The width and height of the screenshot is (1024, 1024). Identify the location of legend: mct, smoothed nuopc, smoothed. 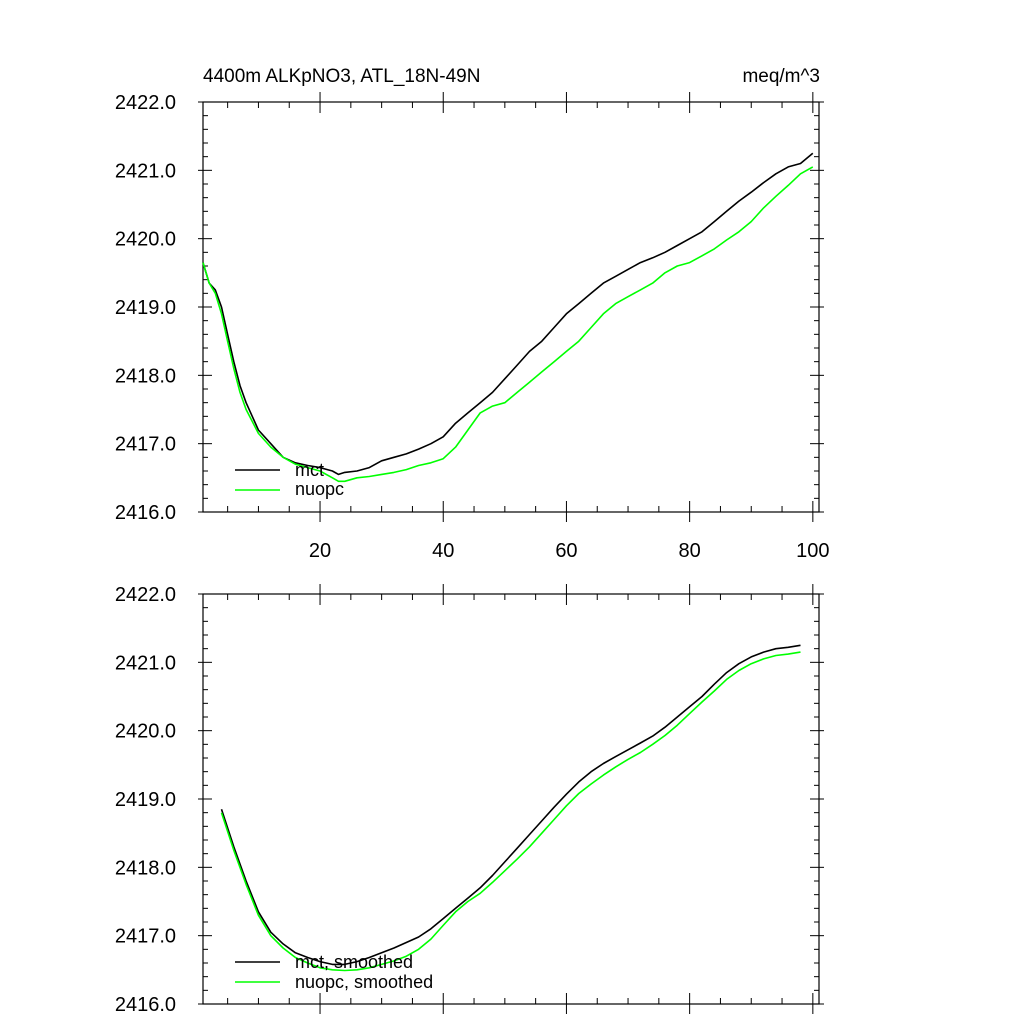
(334, 972).